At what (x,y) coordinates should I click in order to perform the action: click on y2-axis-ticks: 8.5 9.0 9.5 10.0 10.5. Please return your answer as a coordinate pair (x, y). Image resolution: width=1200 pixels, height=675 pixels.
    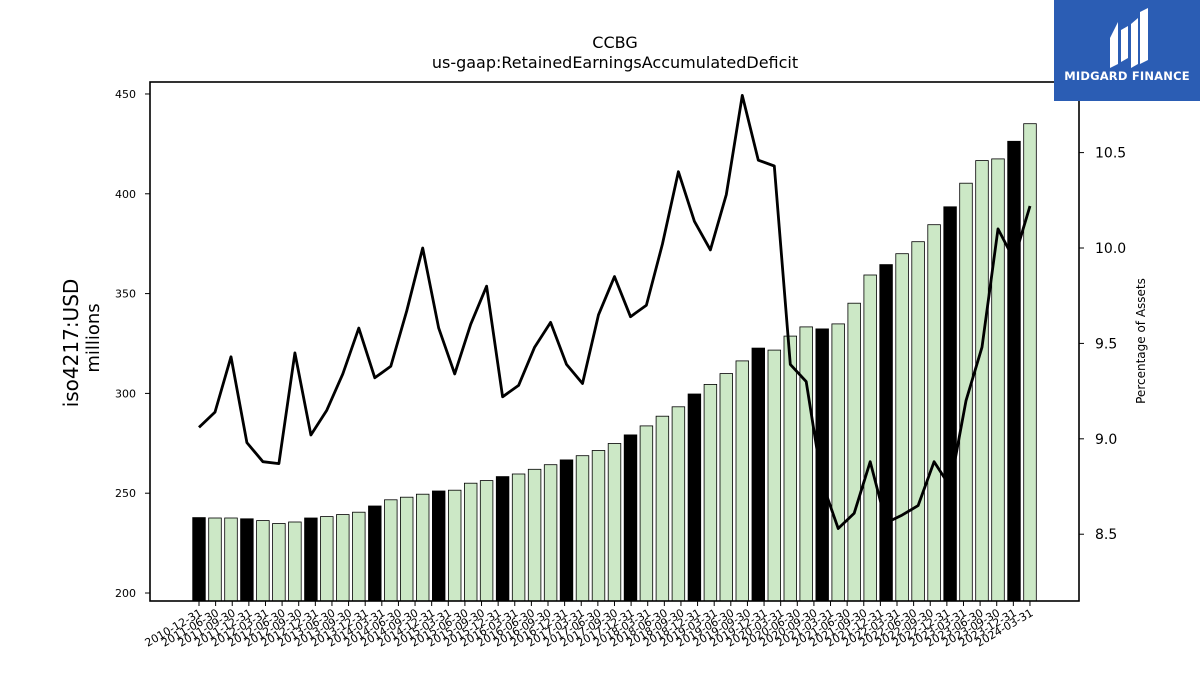
    Looking at the image, I should click on (1102, 344).